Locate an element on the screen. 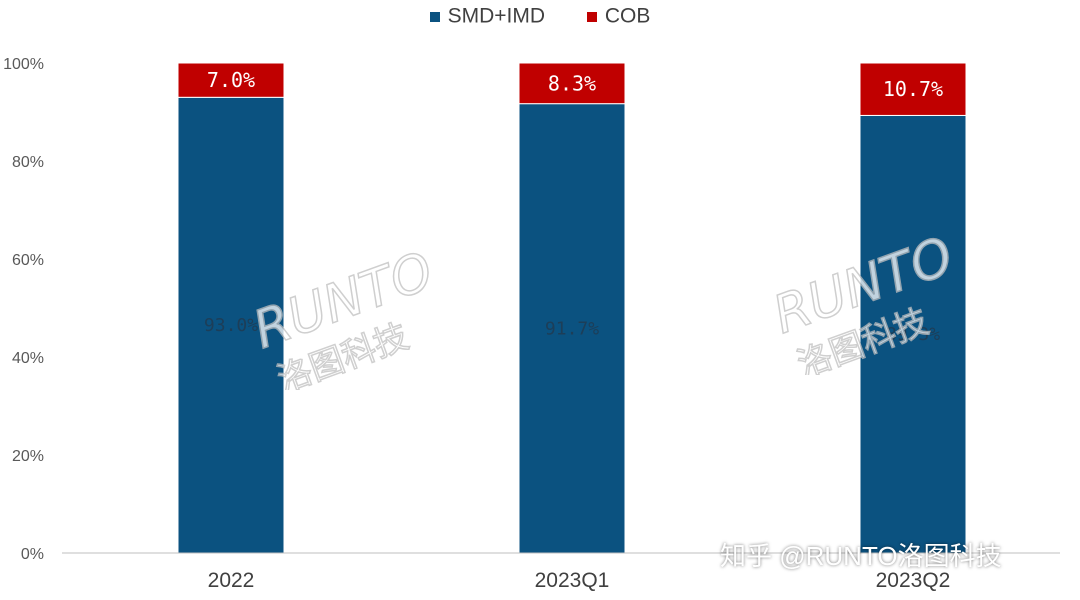 This screenshot has width=1080, height=600. y-tick-label: 40% is located at coordinates (28, 358).